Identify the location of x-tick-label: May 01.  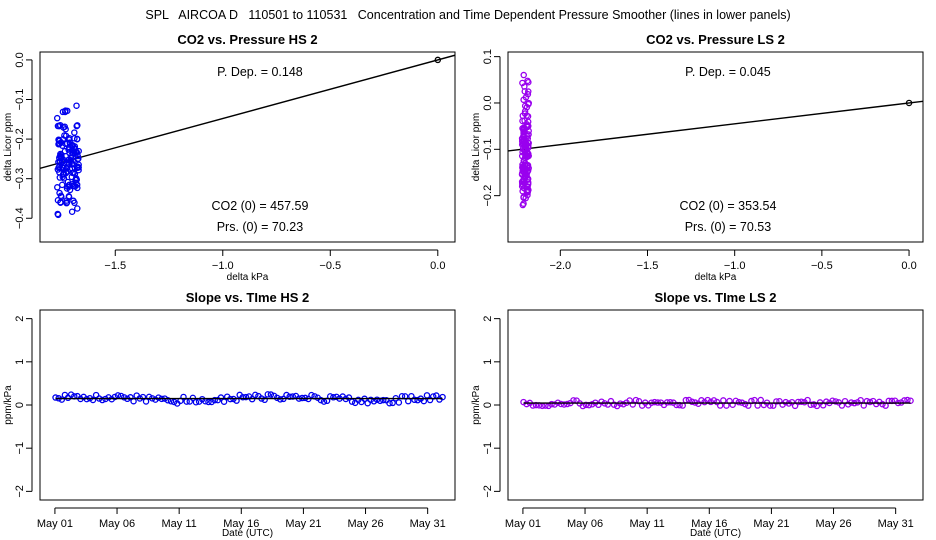
(55, 524).